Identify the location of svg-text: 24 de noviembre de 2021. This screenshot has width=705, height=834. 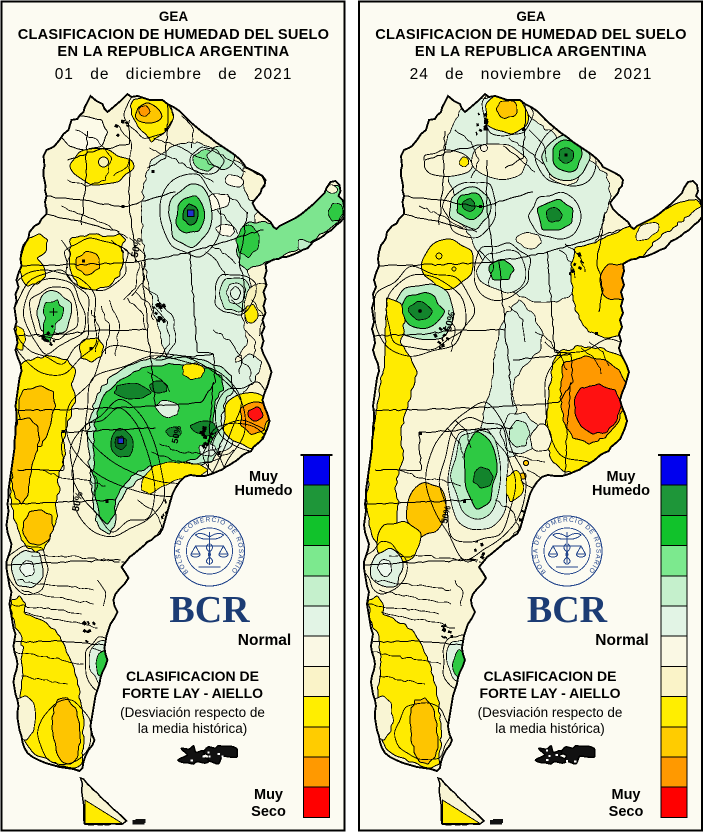
(531, 74).